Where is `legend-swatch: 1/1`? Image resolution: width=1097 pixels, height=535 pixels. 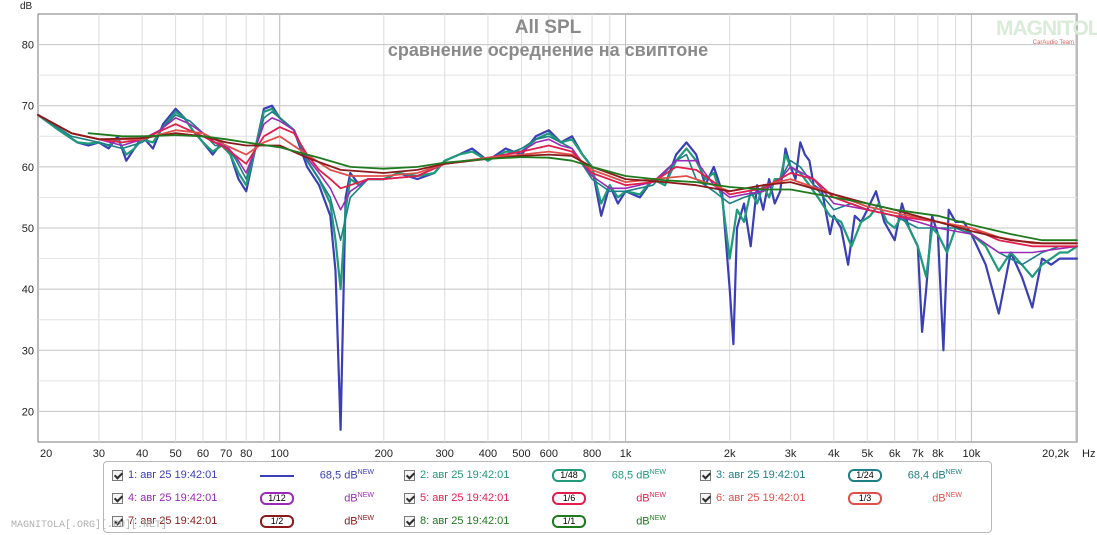 legend-swatch: 1/1 is located at coordinates (569, 521).